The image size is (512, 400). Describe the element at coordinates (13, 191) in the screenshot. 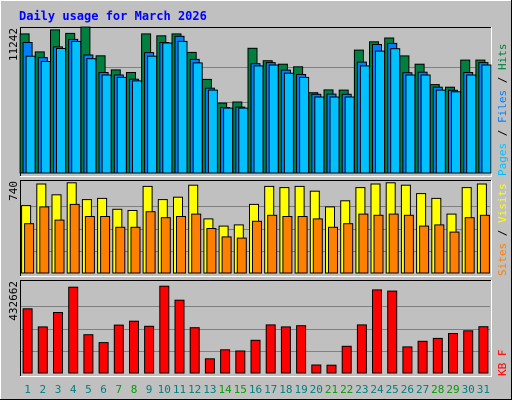

I see `y-max-label: 740` at that location.